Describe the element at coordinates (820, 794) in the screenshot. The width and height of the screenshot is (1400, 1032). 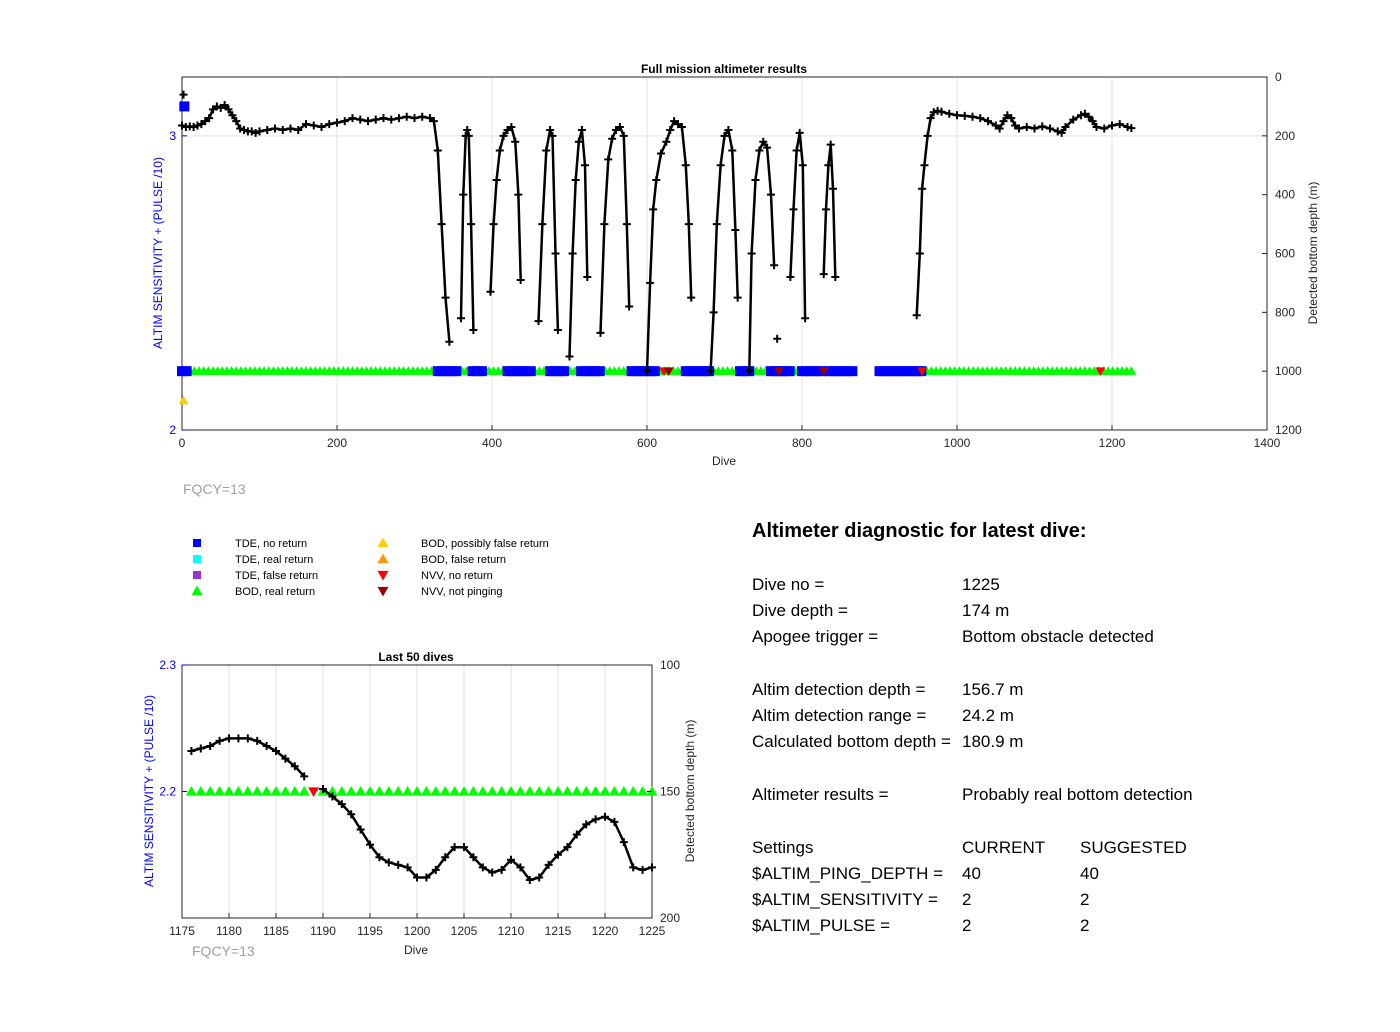
I see `results-label: Altimeter results =` at that location.